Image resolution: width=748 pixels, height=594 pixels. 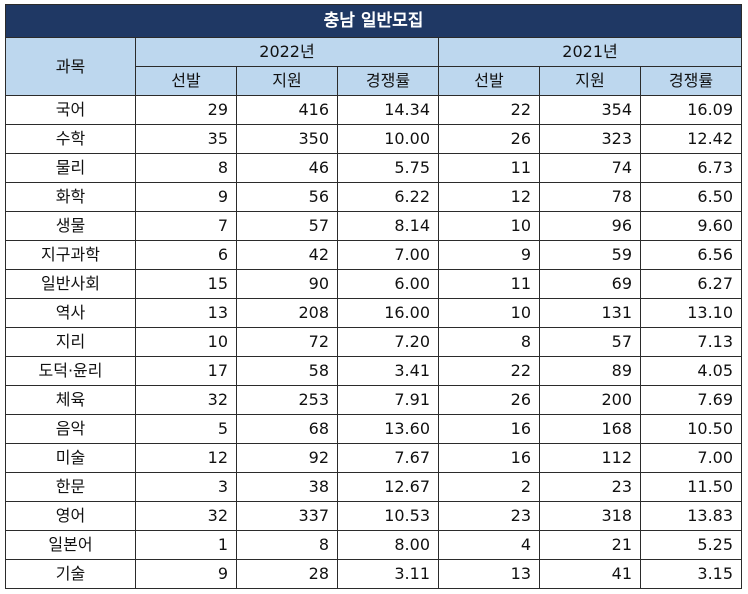 What do you see at coordinates (287, 371) in the screenshot?
I see `applicants-cell-2022: 58` at bounding box center [287, 371].